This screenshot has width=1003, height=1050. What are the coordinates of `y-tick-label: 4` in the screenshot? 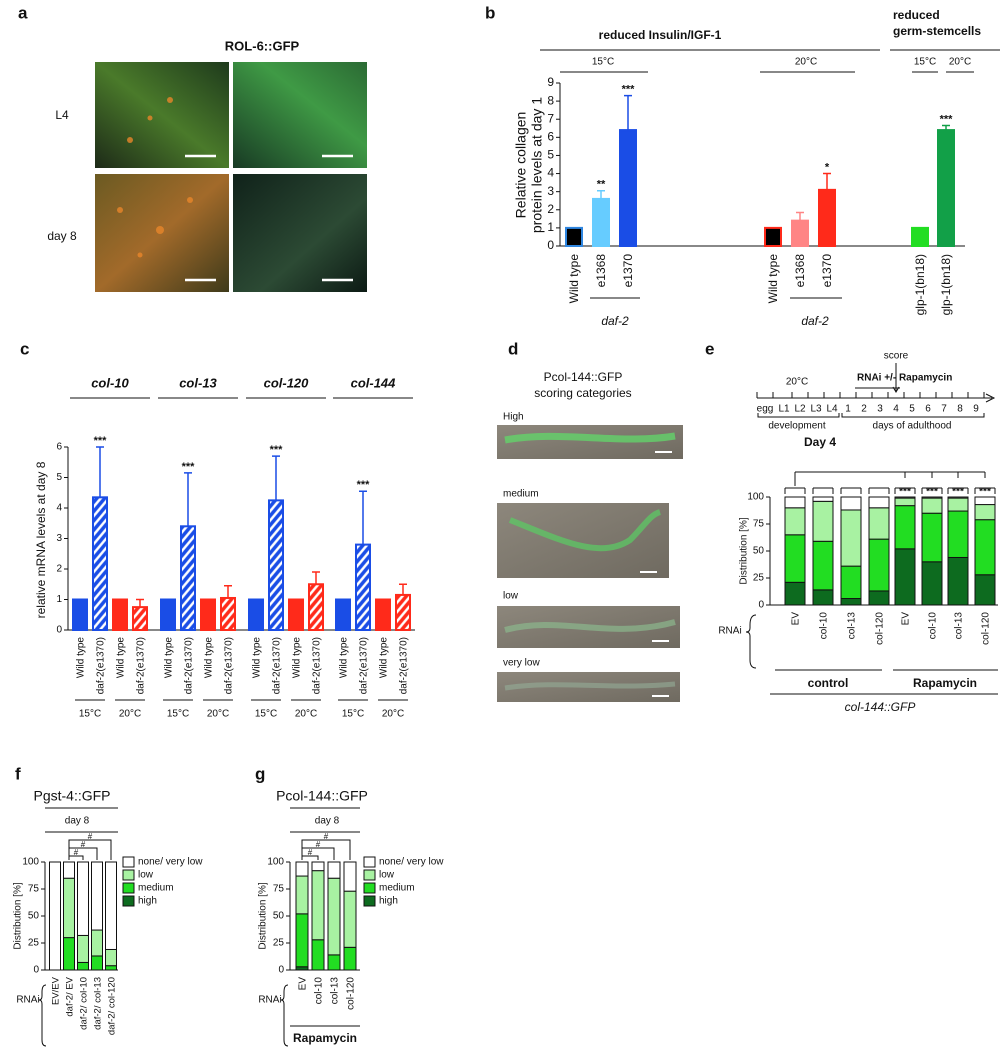 It's located at (550, 173).